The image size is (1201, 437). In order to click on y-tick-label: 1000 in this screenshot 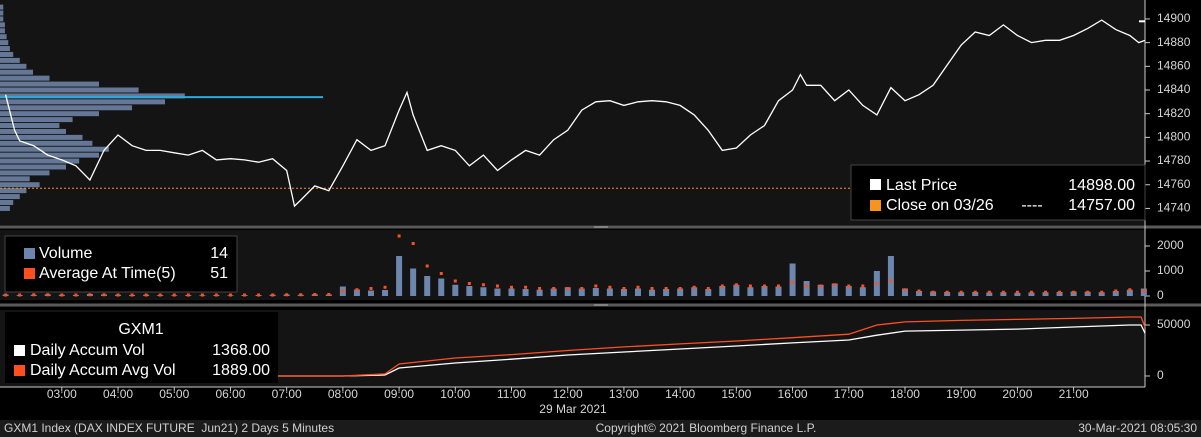, I will do `click(1170, 270)`.